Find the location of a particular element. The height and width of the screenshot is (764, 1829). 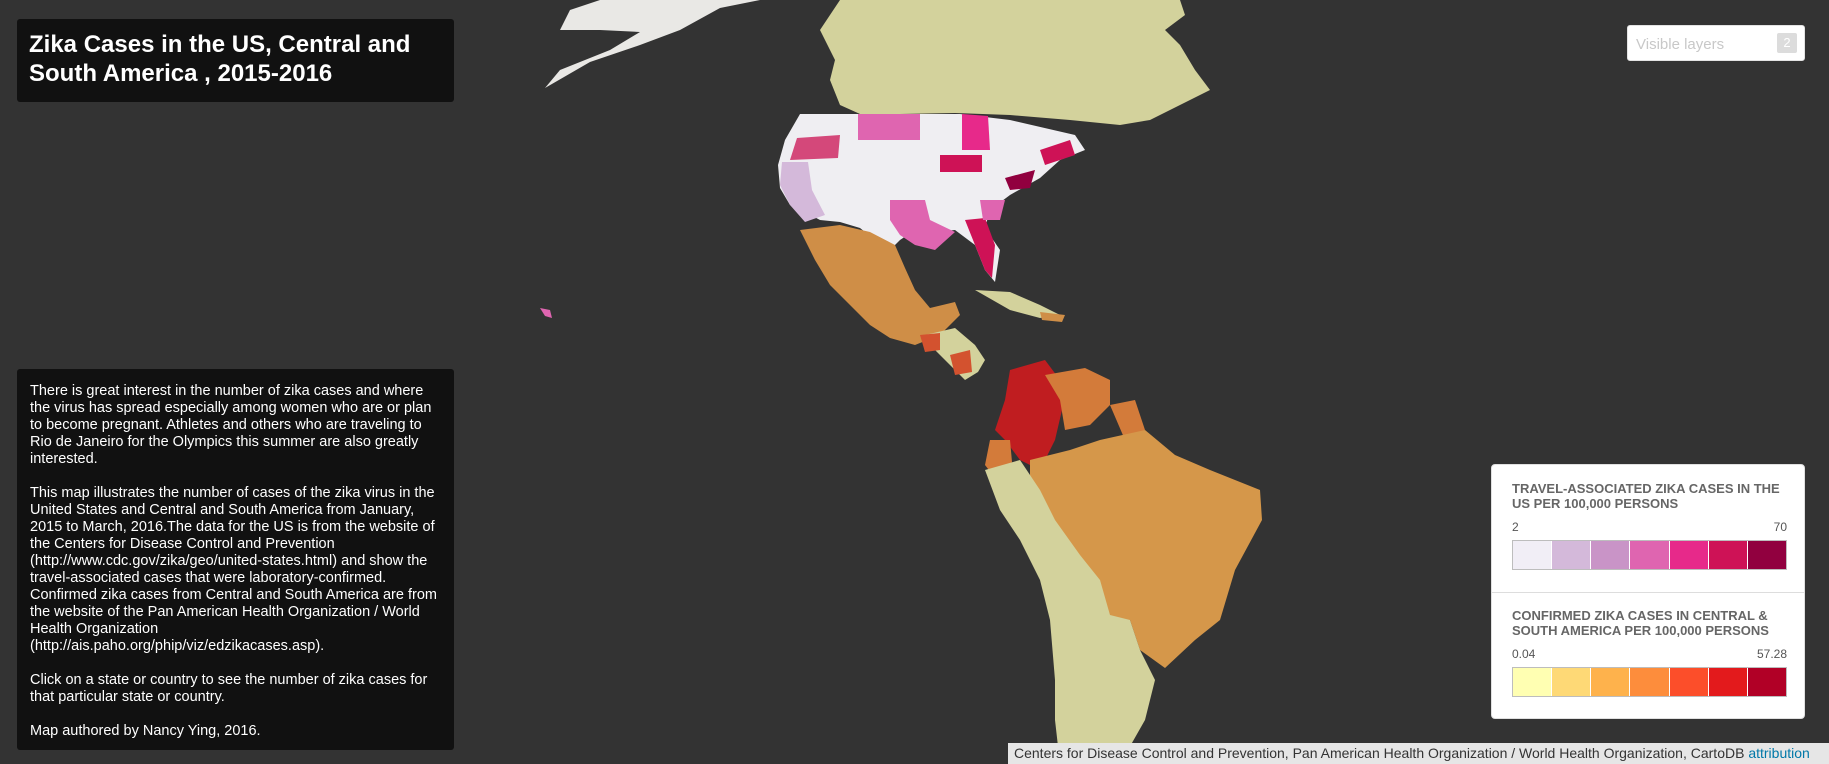

legend-latam-range: 0.04 57.28 is located at coordinates (1649, 655).